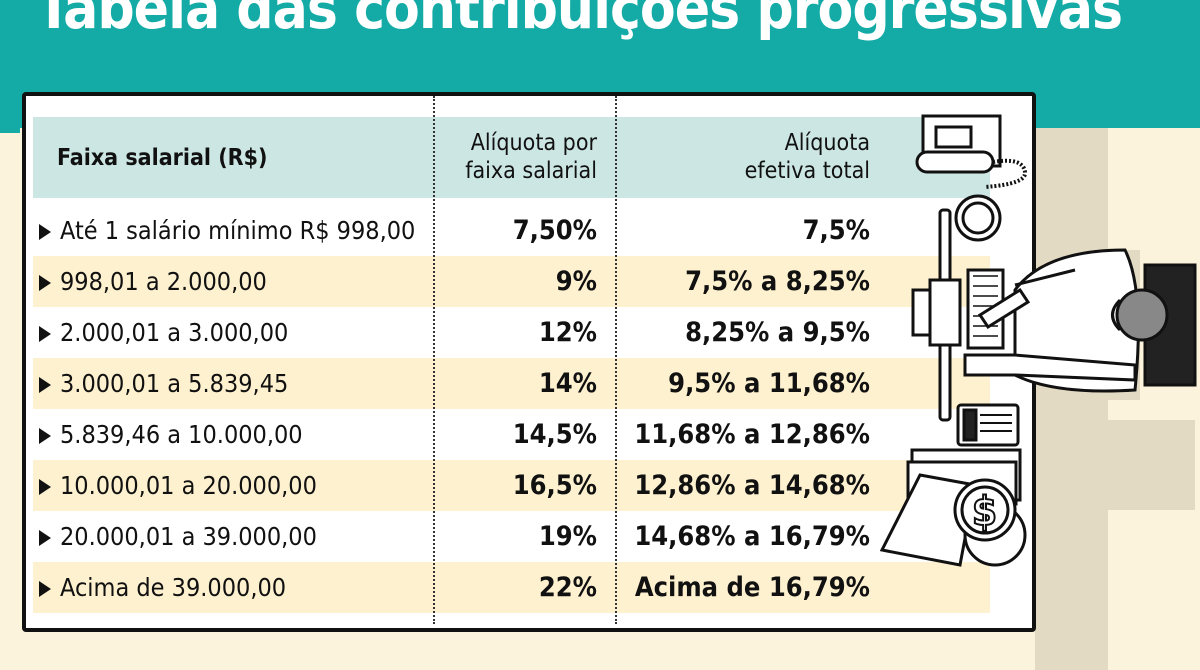  I want to click on faixa-cell: 10.000,01 a 20.000,00, so click(178, 485).